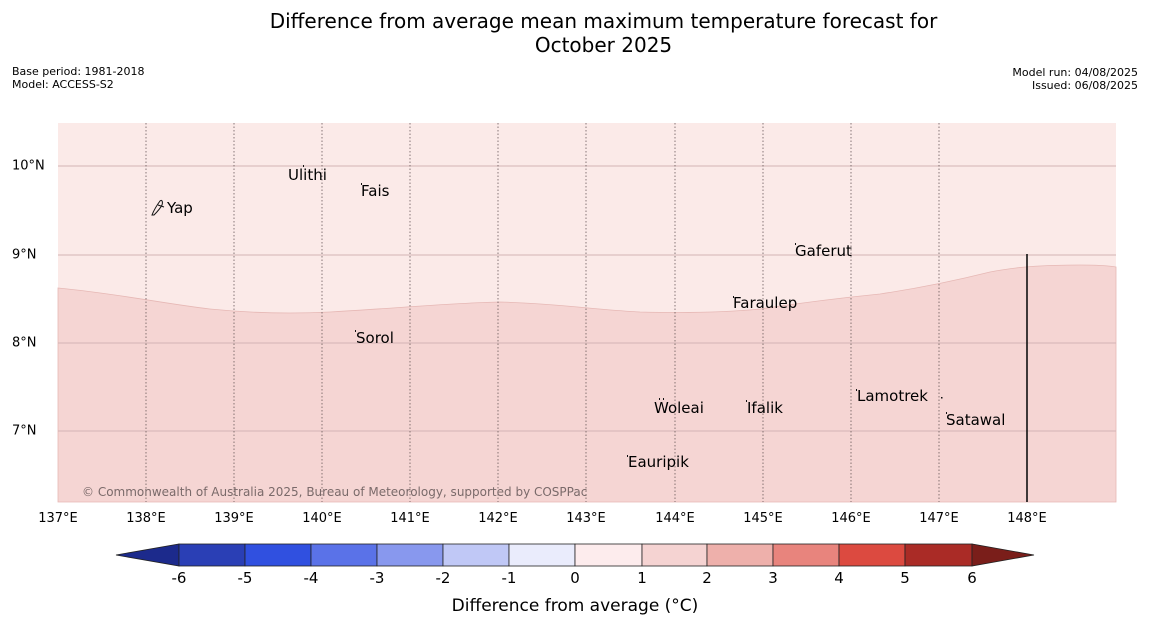 The height and width of the screenshot is (644, 1150). I want to click on place-label-lamotrek: Lamotrek, so click(892, 396).